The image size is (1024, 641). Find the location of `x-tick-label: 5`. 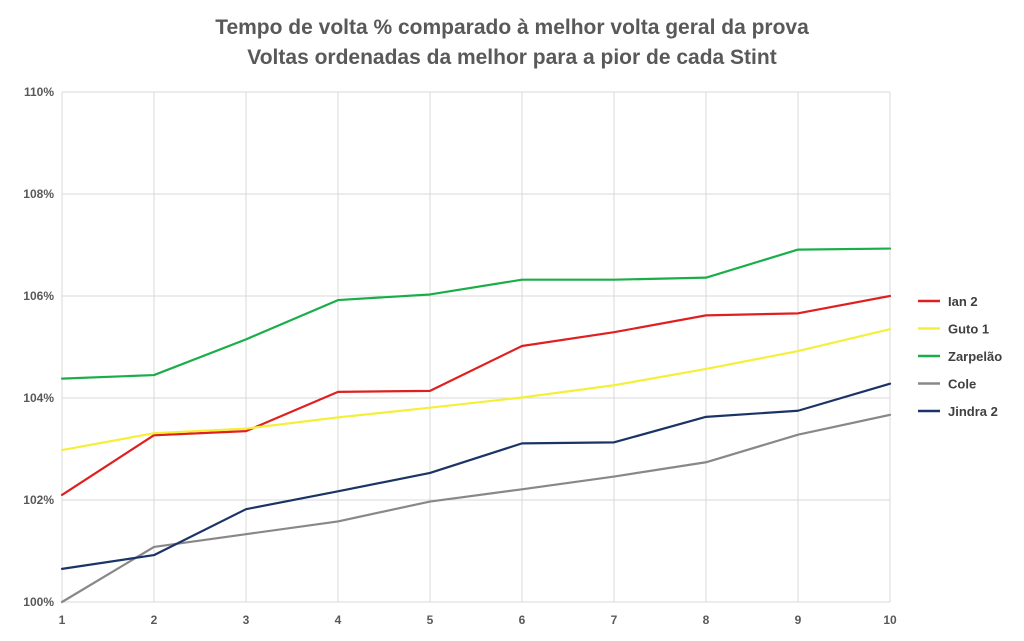

x-tick-label: 5 is located at coordinates (430, 620).